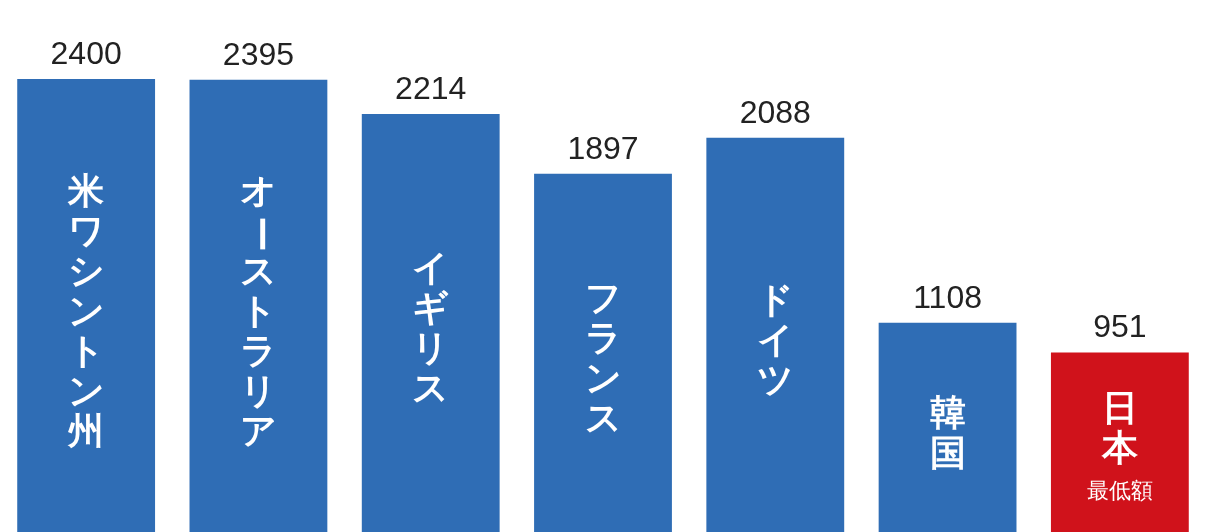 This screenshot has height=532, width=1206. What do you see at coordinates (775, 111) in the screenshot?
I see `data-label: 2088` at bounding box center [775, 111].